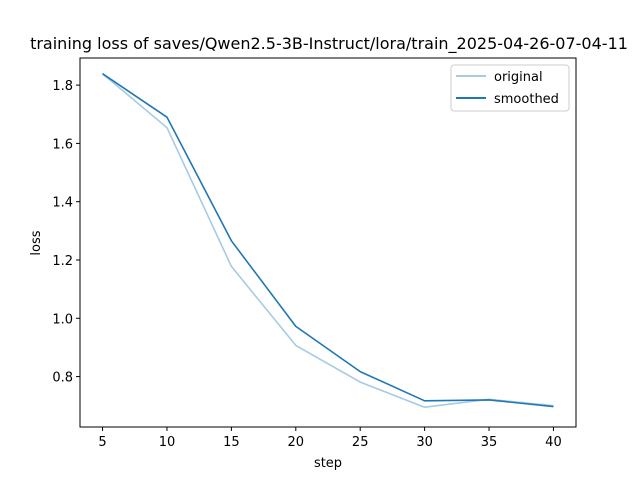 The width and height of the screenshot is (640, 480). Describe the element at coordinates (62, 319) in the screenshot. I see `y-tick-label: 1.0` at that location.